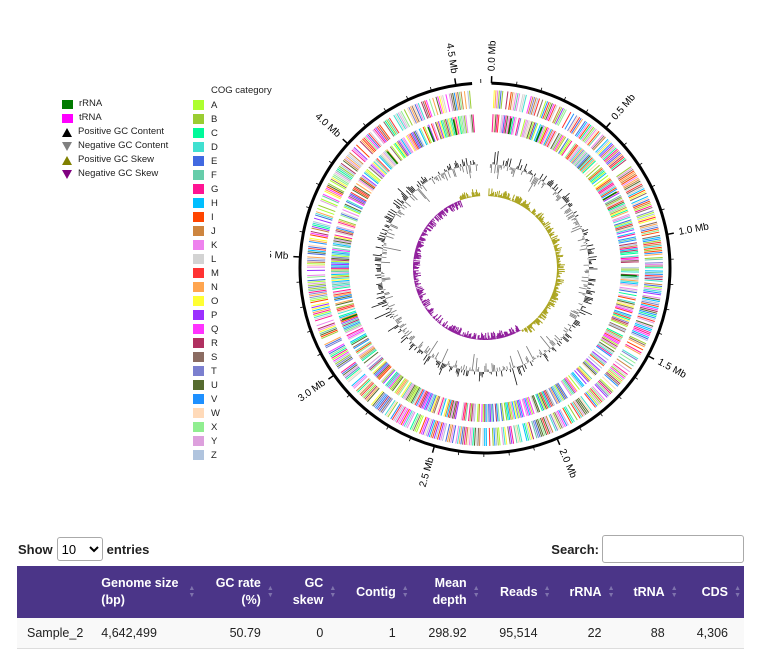 The width and height of the screenshot is (758, 649). Describe the element at coordinates (328, 125) in the screenshot. I see `tick-label: 4.0 Mb` at that location.